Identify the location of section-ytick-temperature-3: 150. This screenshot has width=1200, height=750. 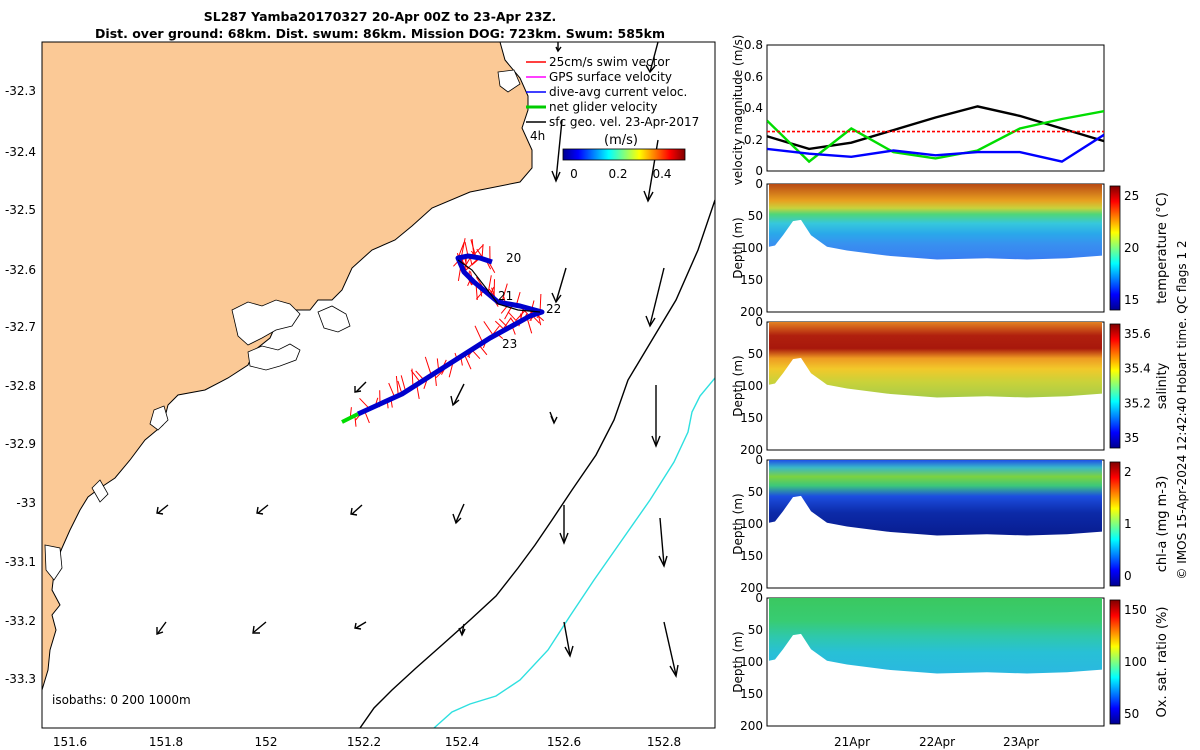
(751, 280).